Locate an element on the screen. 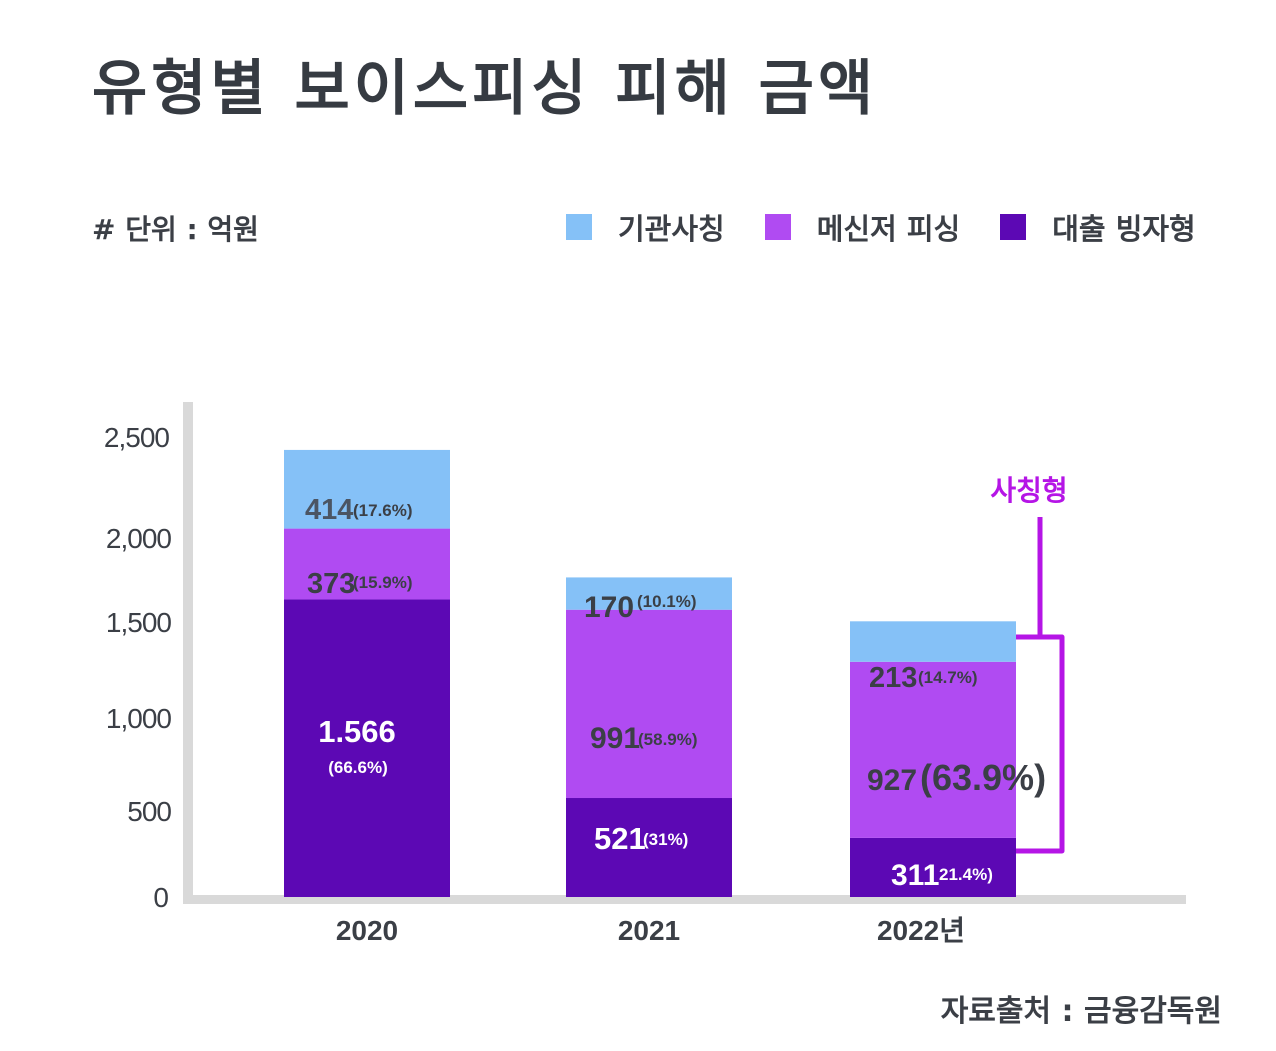 Image resolution: width=1276 pixels, height=1051 pixels. percent-label: (17.6%) is located at coordinates (383, 510).